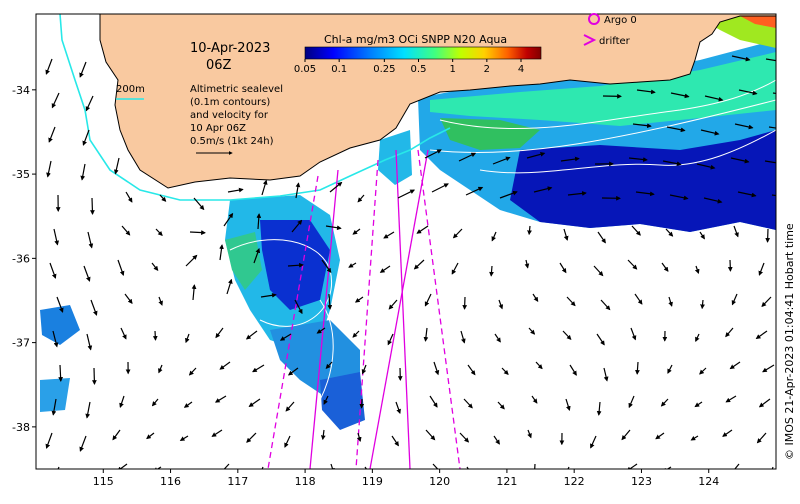  Describe the element at coordinates (230, 48) in the screenshot. I see `date-title: 10-Apr-2023` at that location.